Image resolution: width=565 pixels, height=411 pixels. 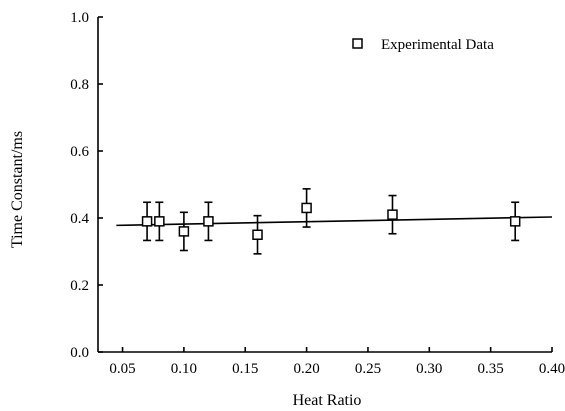 What do you see at coordinates (334, 221) in the screenshot?
I see `fit-line` at bounding box center [334, 221].